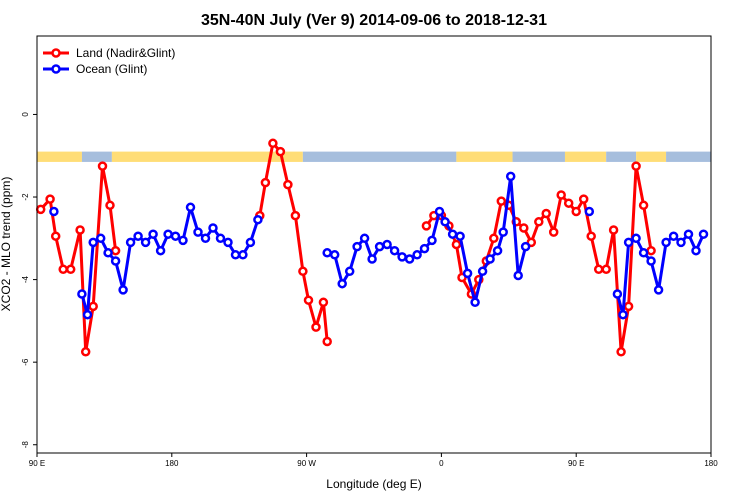 The image size is (750, 500). Describe the element at coordinates (25, 362) in the screenshot. I see `y-tick-label: -6` at that location.